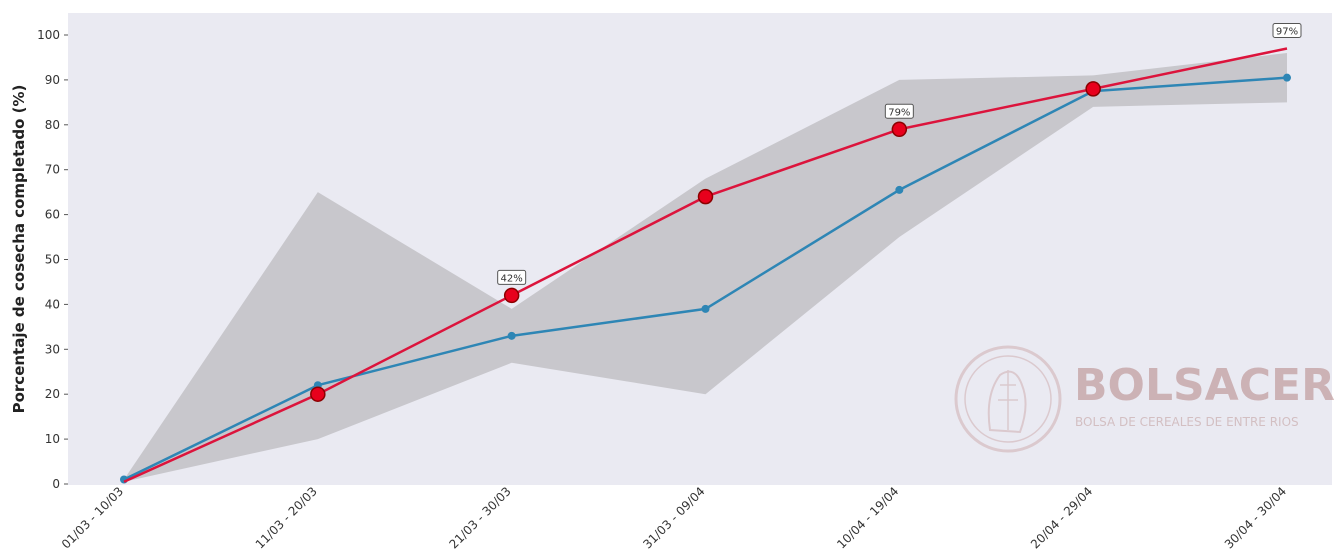 The image size is (1336, 551). What do you see at coordinates (52, 260) in the screenshot?
I see `y-tick-label: 50` at bounding box center [52, 260].